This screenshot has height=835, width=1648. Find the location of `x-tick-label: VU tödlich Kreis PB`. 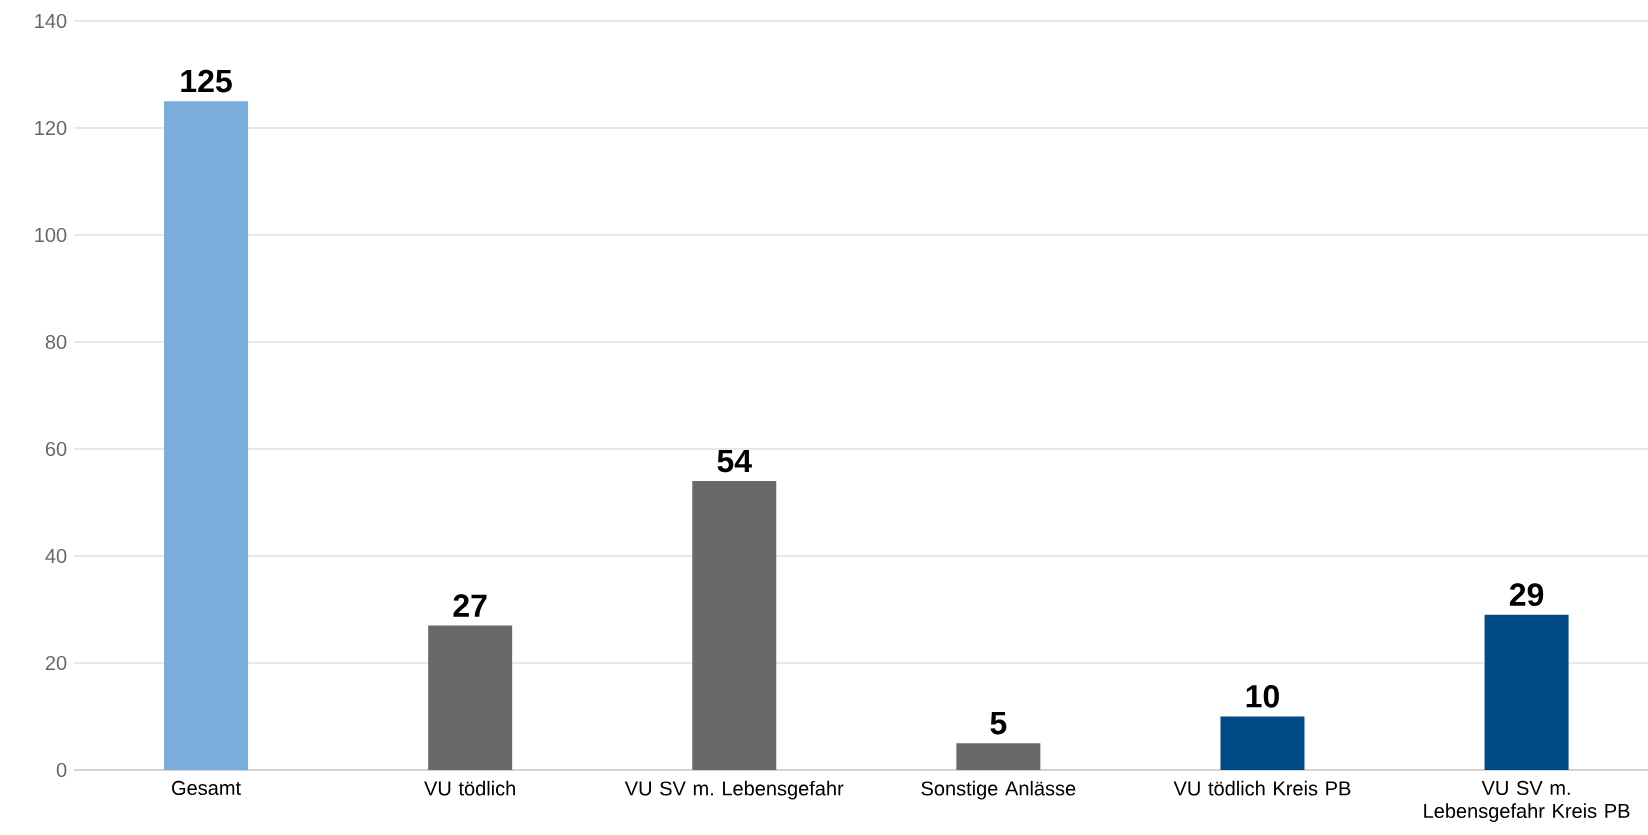

x-tick-label: VU tödlich Kreis PB is located at coordinates (1262, 788).